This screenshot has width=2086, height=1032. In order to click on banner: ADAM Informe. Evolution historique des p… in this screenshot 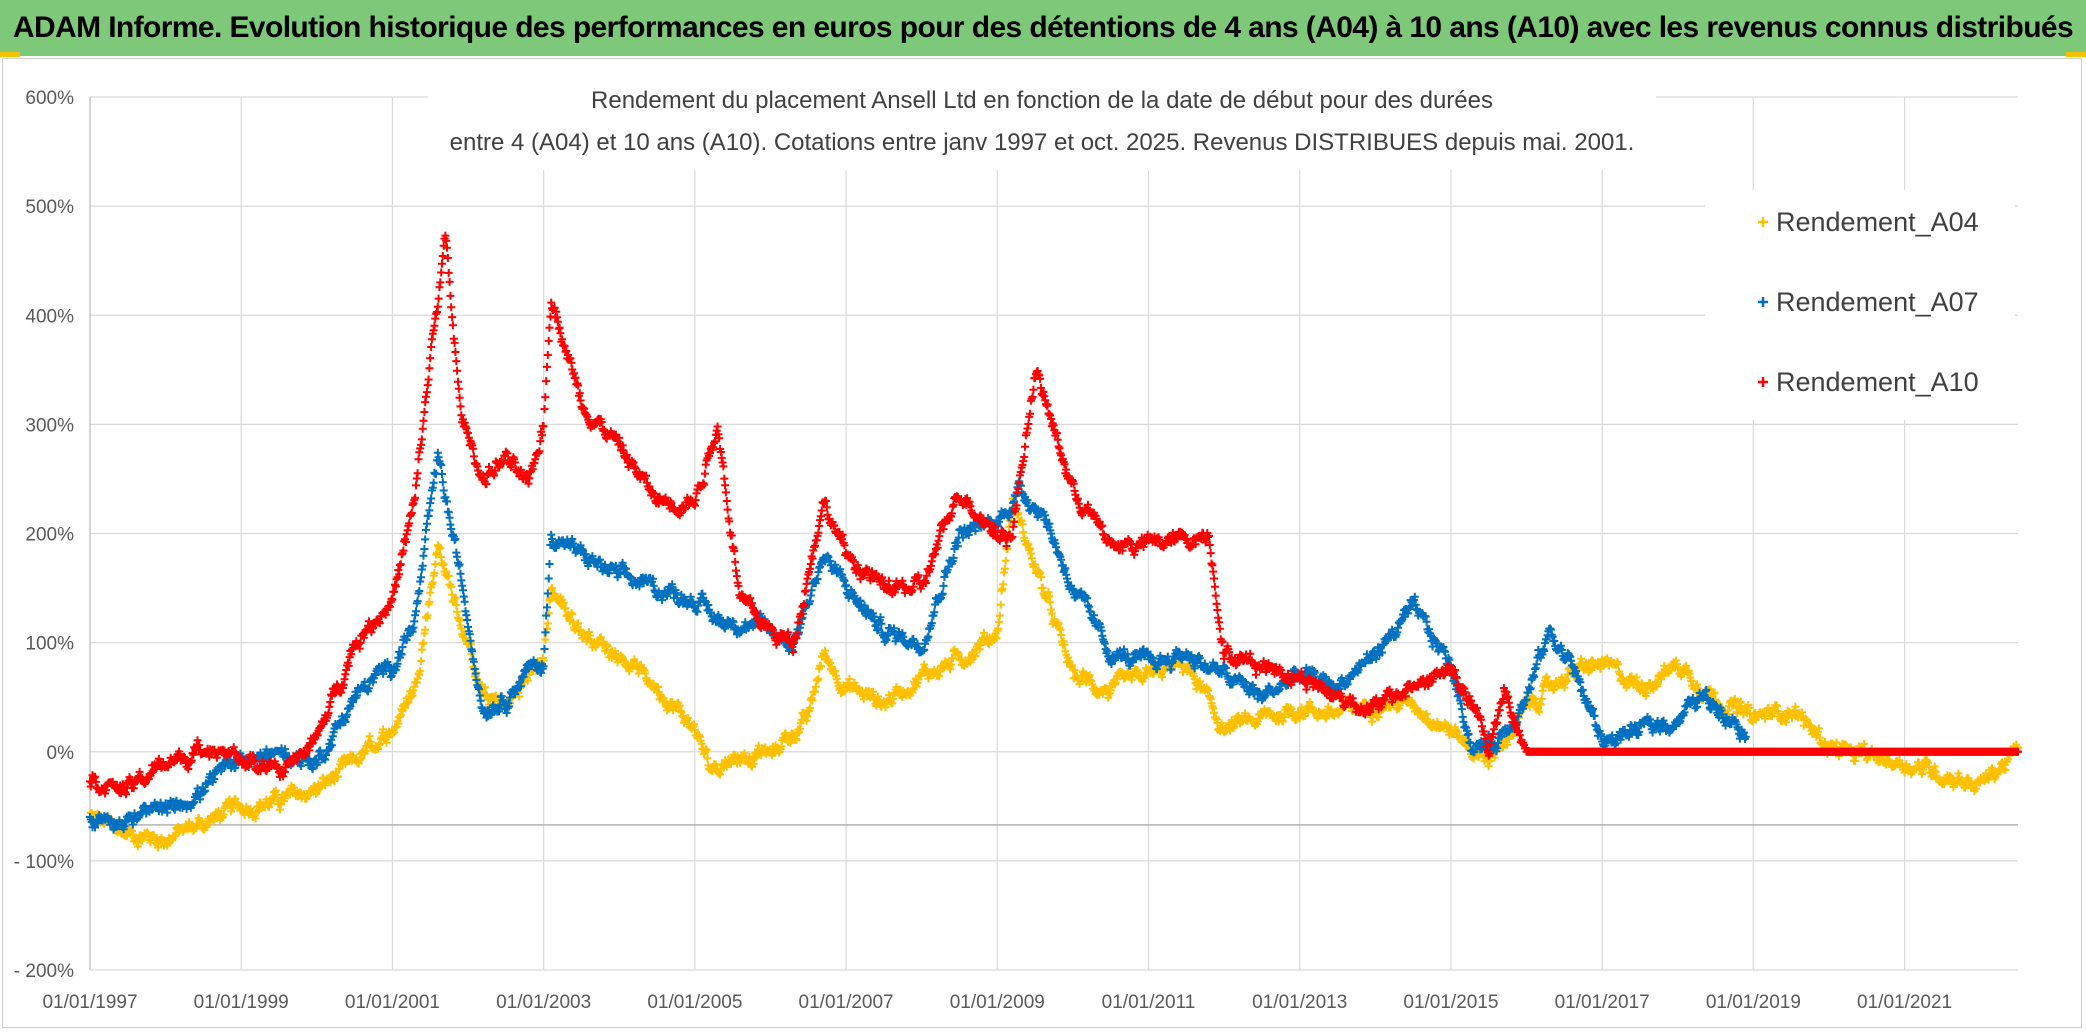, I will do `click(1043, 28)`.